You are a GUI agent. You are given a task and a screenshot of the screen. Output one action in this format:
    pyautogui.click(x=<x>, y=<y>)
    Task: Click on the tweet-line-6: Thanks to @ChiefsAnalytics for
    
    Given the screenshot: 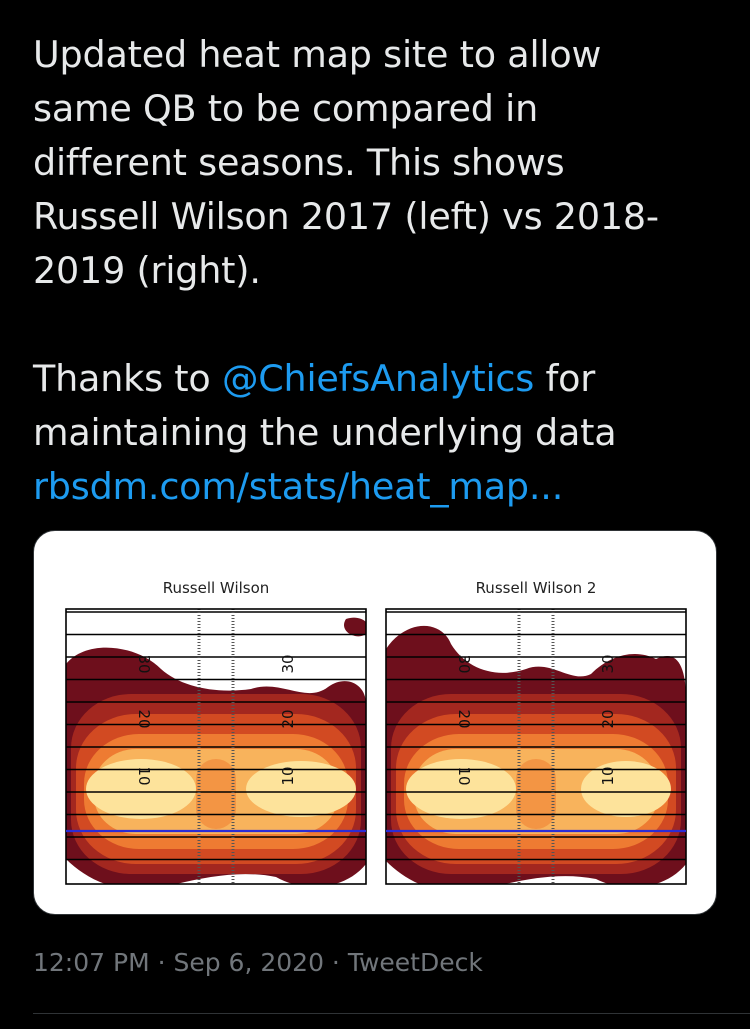 What is the action you would take?
    pyautogui.click(x=378, y=379)
    